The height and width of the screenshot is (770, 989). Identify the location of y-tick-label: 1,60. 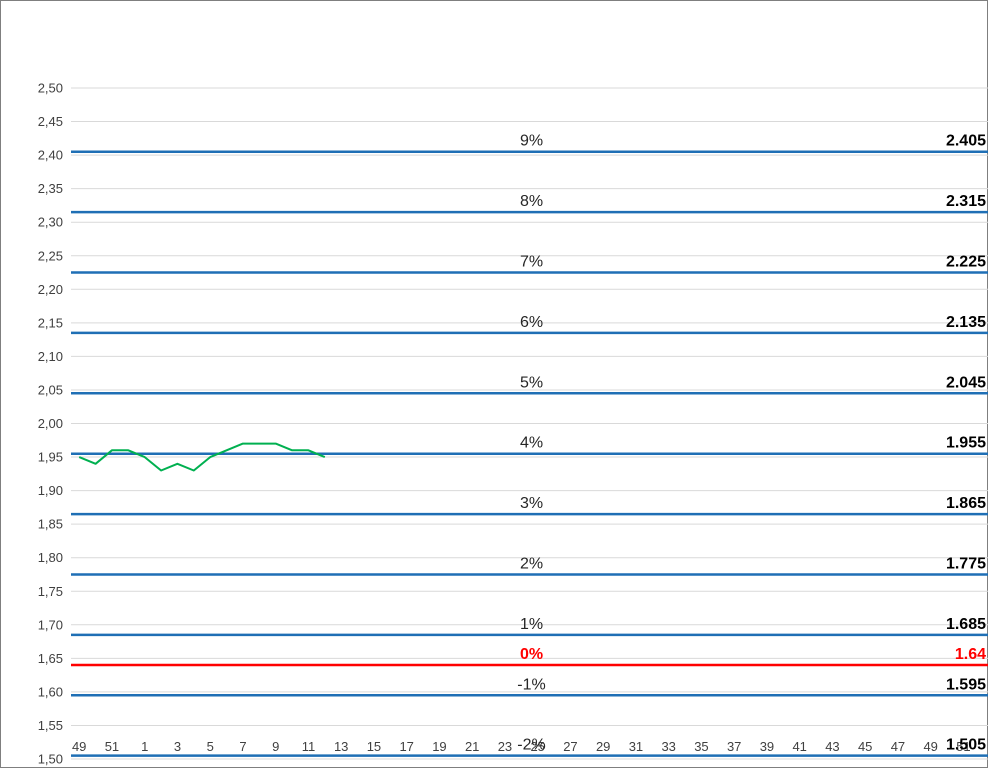
(50, 691).